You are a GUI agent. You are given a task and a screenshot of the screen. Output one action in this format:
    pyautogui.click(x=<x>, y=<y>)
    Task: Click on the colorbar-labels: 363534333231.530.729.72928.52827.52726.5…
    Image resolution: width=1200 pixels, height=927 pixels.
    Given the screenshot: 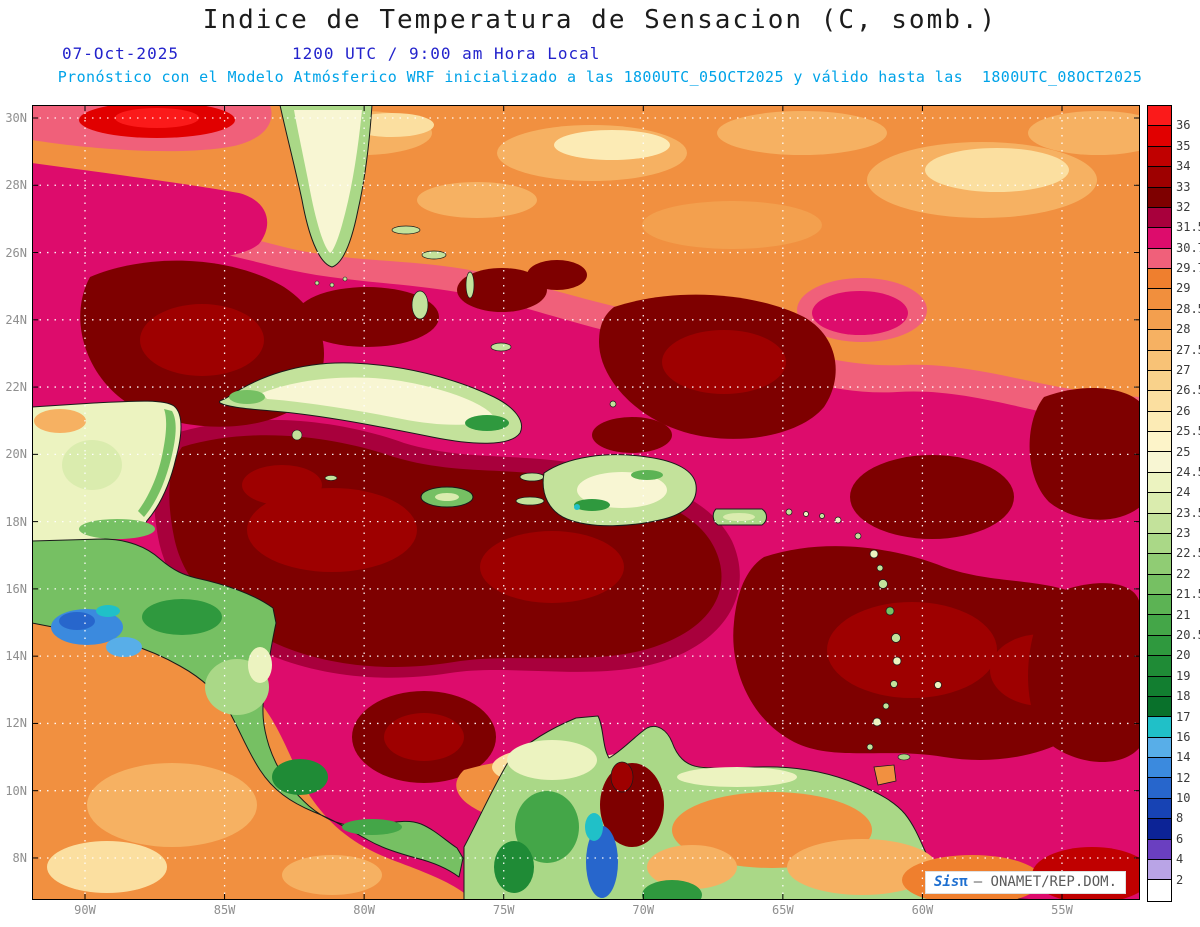 What is the action you would take?
    pyautogui.click(x=1188, y=502)
    